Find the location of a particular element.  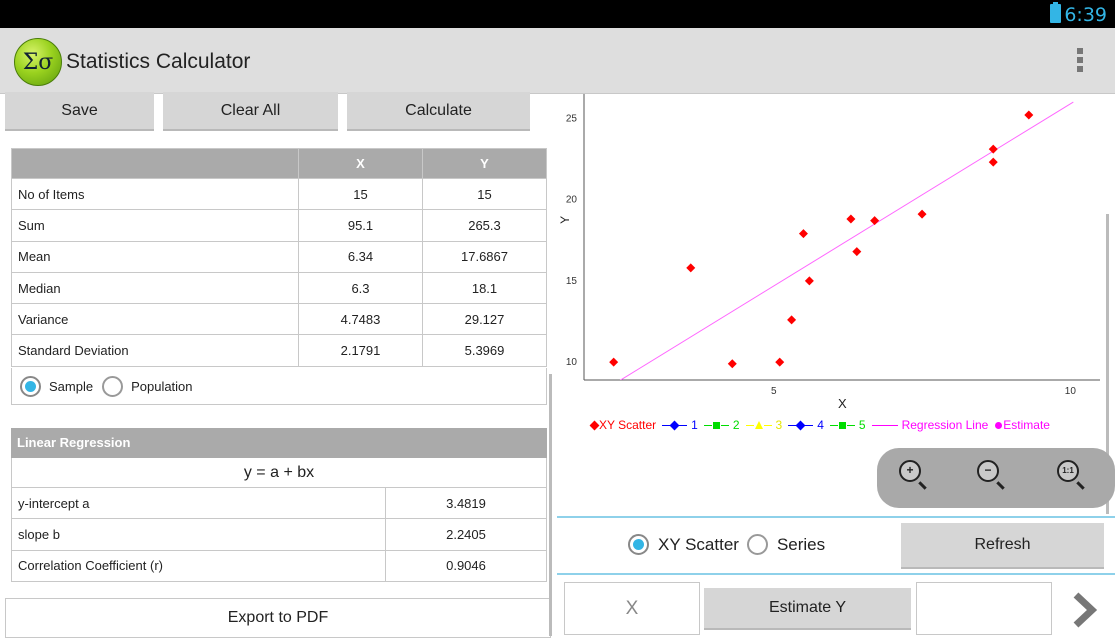

row-label: Standard Deviation is located at coordinates (155, 350).